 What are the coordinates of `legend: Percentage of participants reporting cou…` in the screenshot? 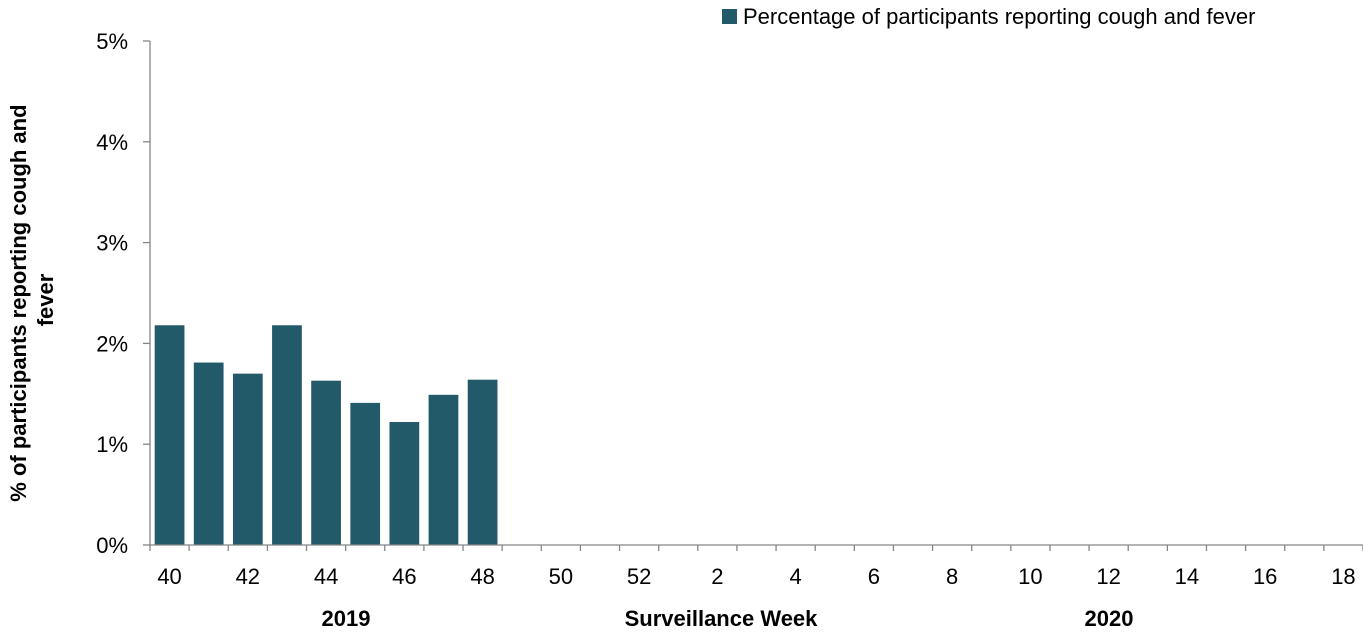 It's located at (988, 16).